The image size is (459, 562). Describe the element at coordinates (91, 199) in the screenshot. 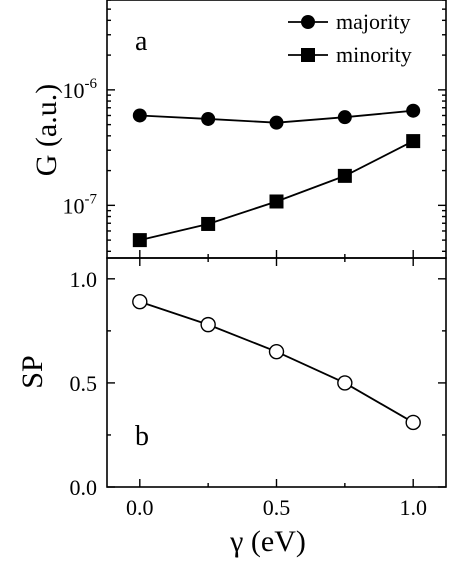

I see `tick-label-exponent: -7` at that location.